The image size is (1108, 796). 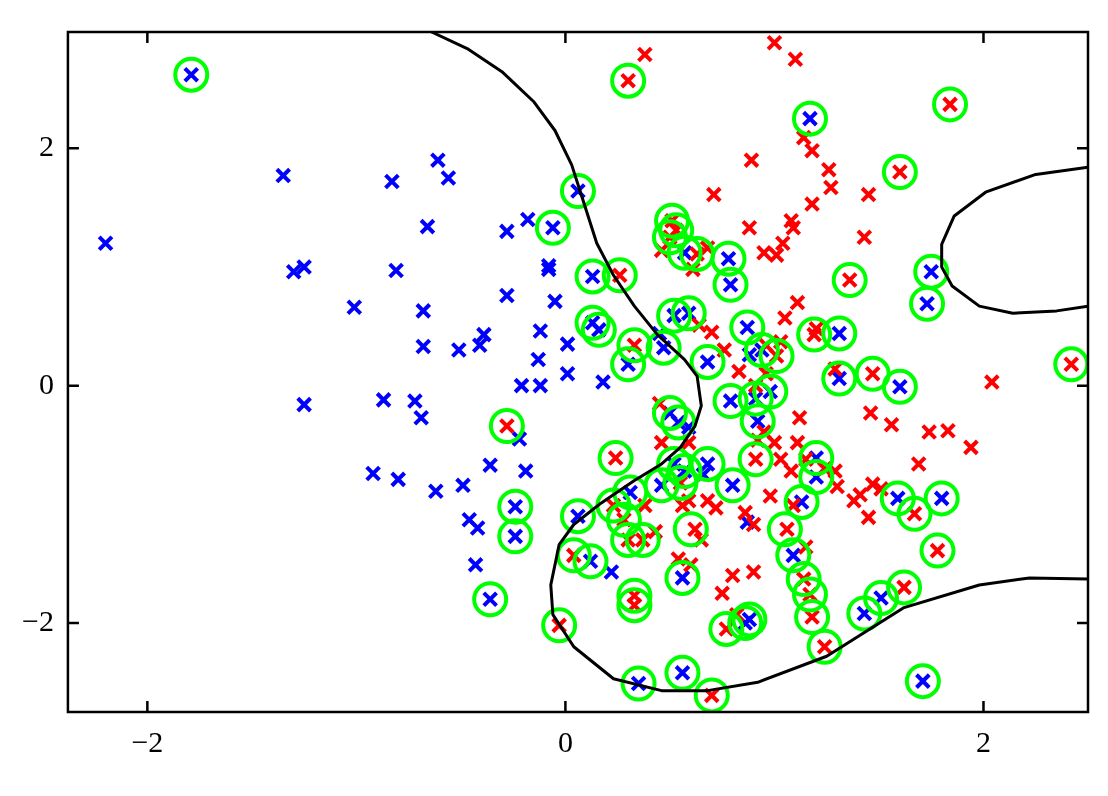 I want to click on x-tick-label: −2, so click(x=147, y=741).